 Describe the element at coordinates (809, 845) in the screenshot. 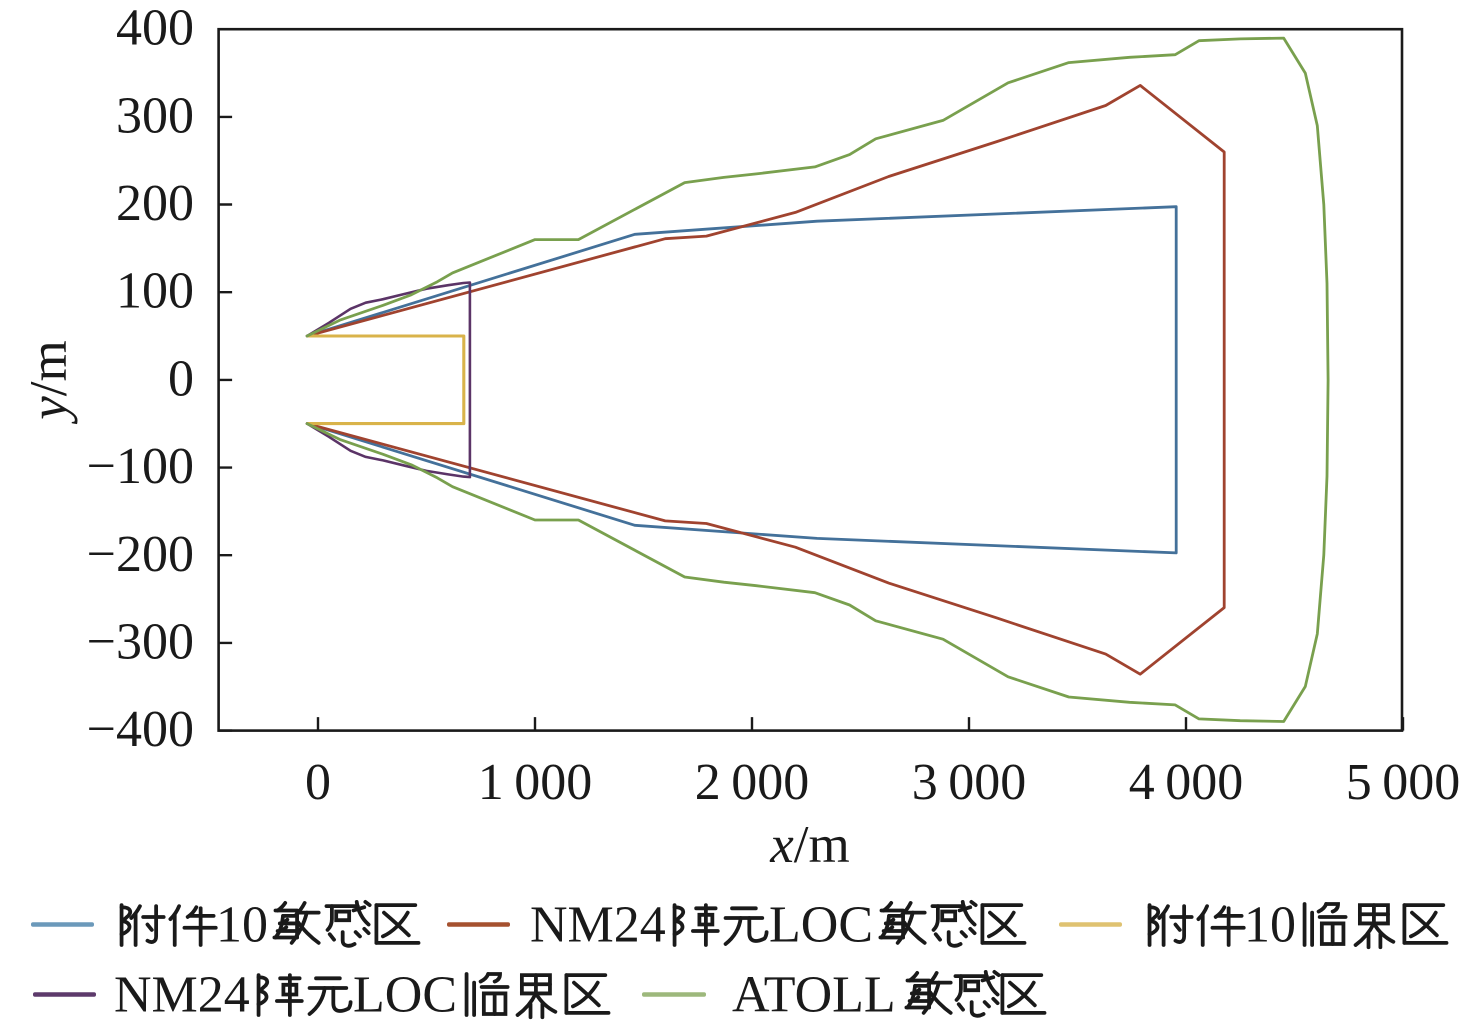

I see `svg-text: x/m` at that location.